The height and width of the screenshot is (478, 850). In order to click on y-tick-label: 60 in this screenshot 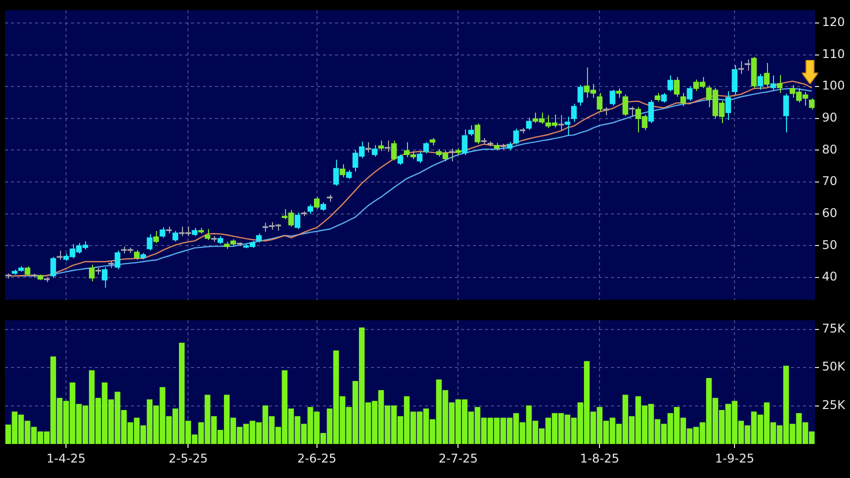, I will do `click(830, 213)`.